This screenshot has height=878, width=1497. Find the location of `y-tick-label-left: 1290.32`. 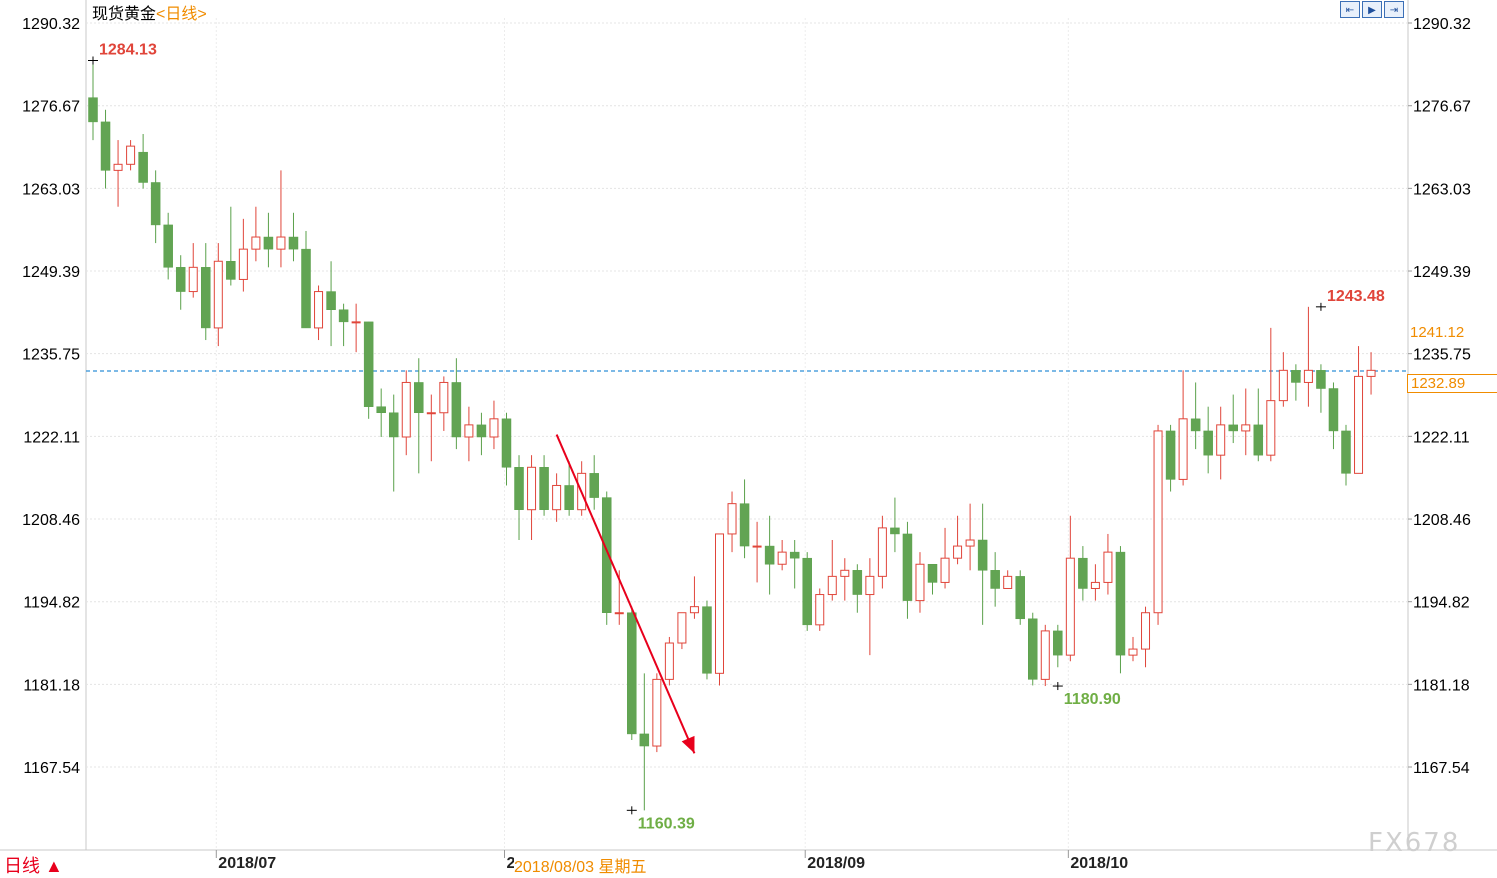

y-tick-label-left: 1290.32 is located at coordinates (51, 24).